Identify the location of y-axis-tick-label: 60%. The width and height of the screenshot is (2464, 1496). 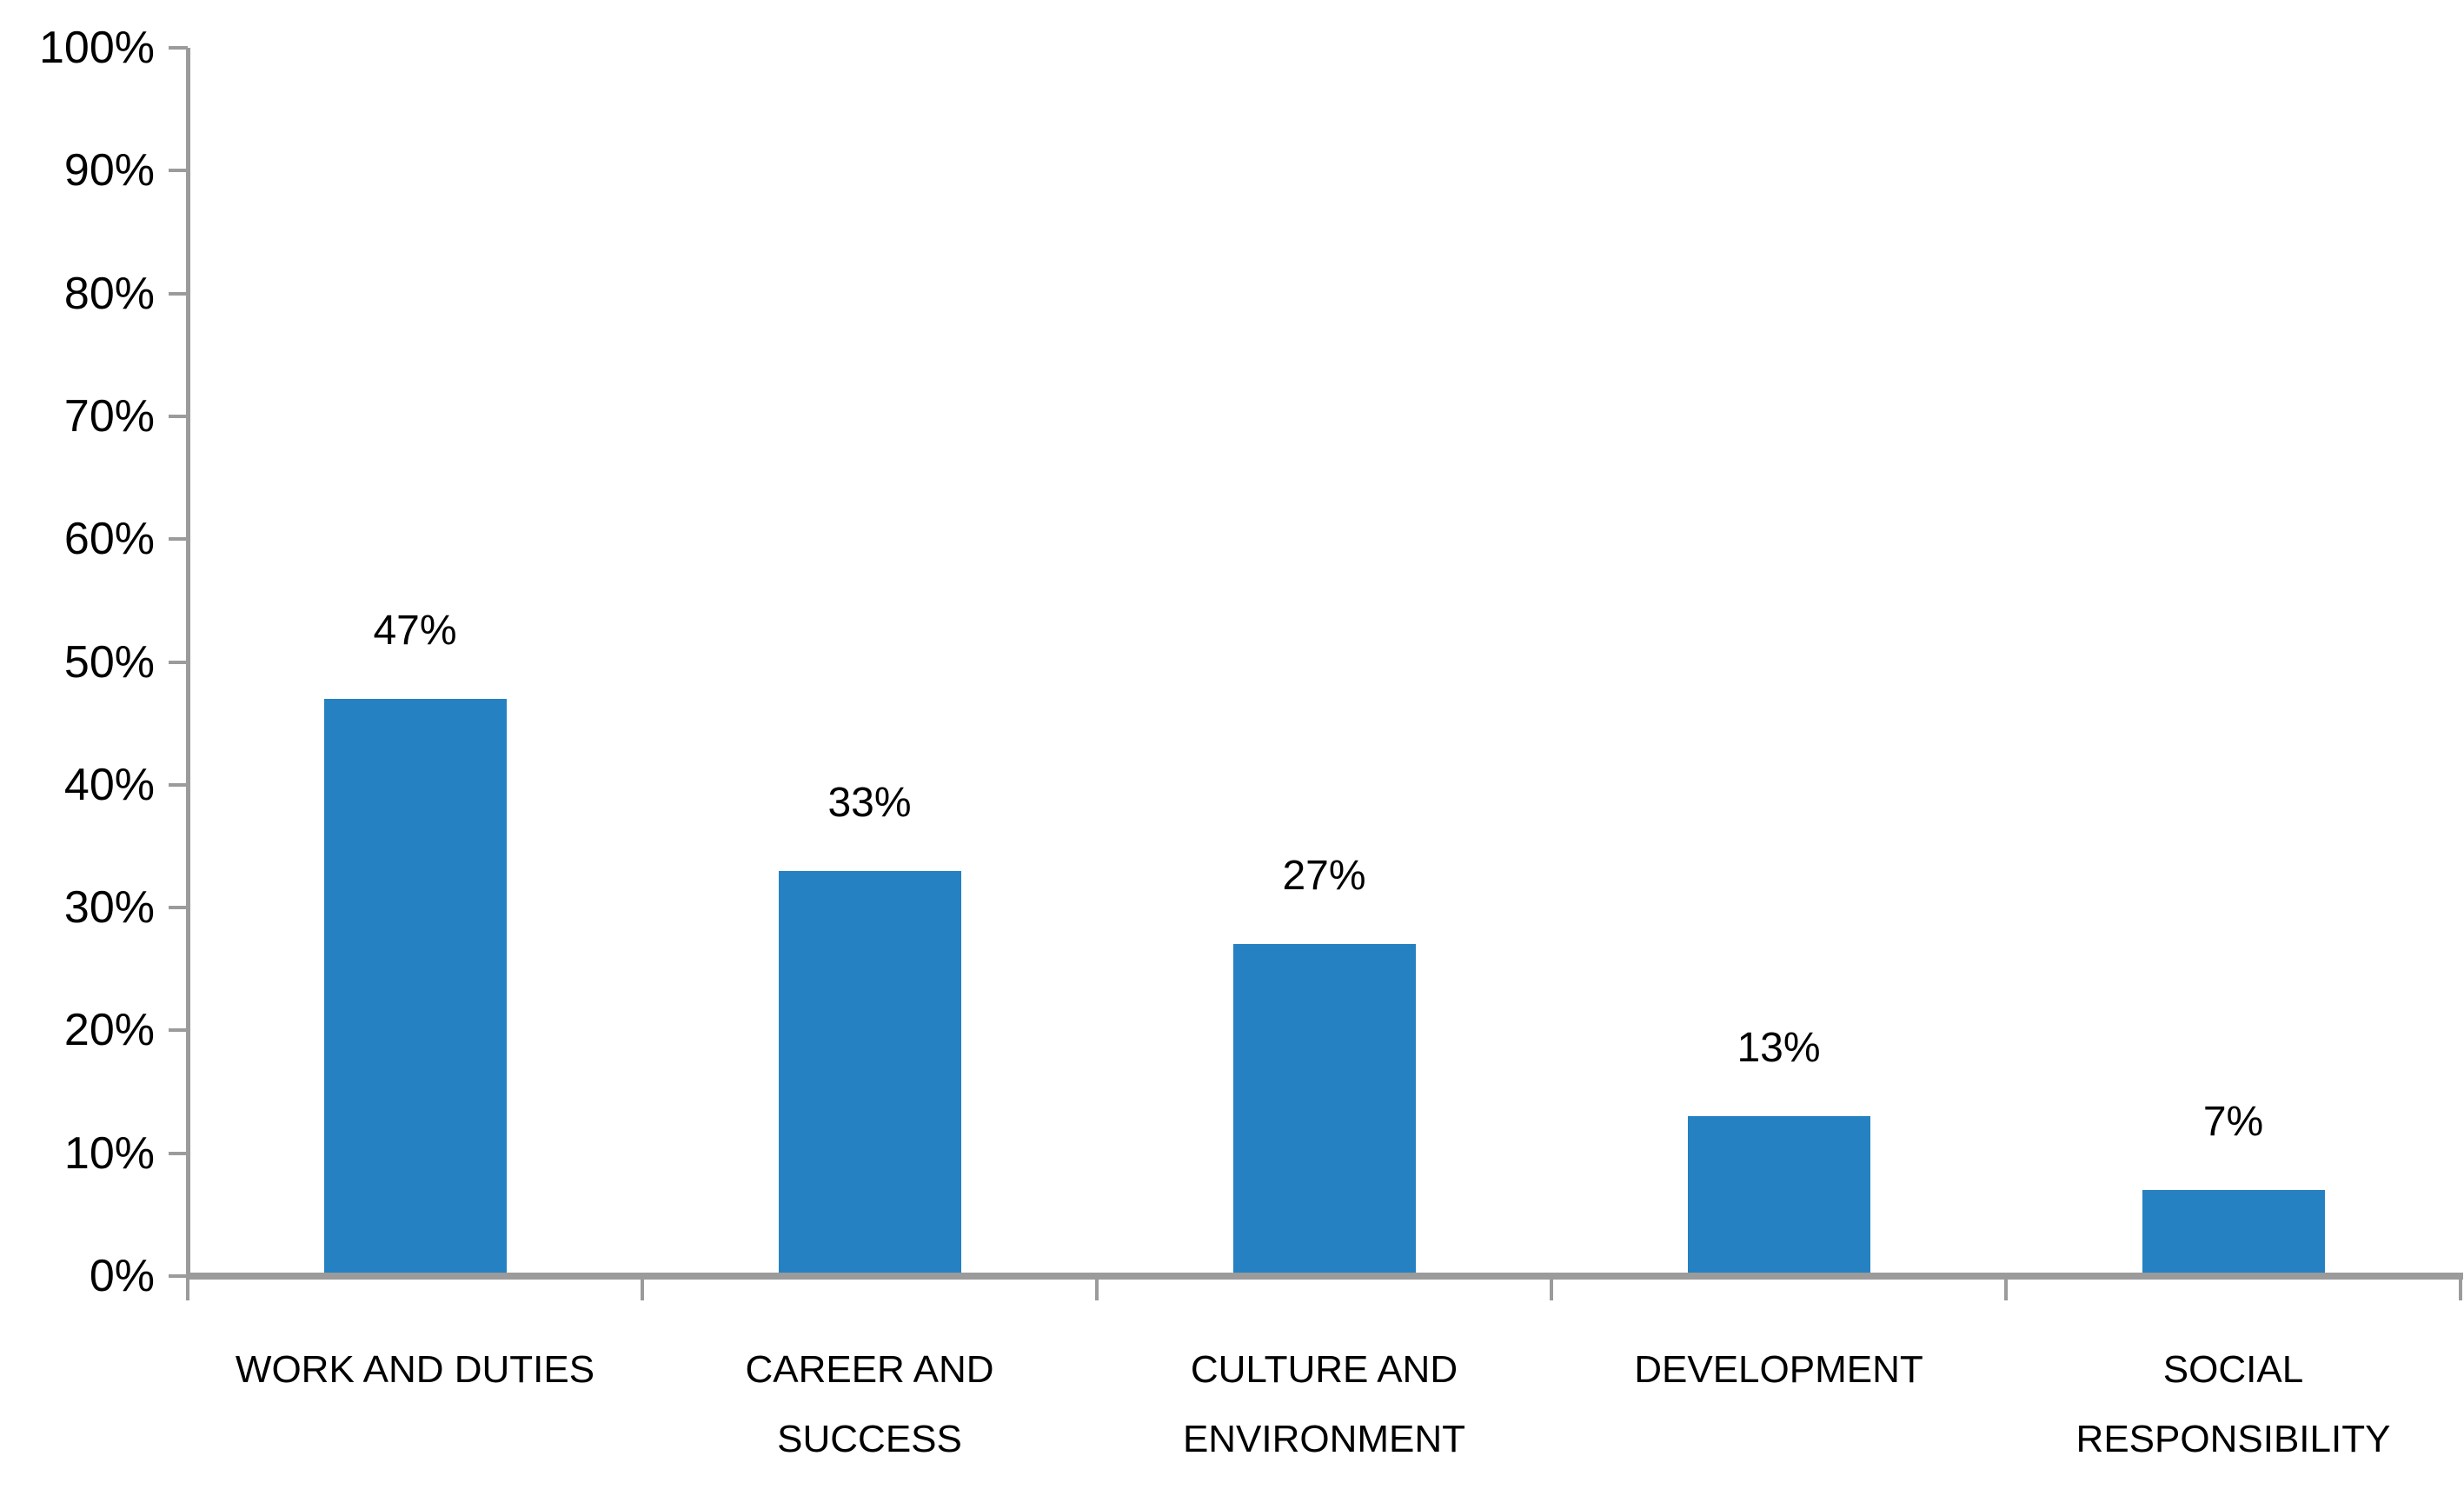
(109, 539).